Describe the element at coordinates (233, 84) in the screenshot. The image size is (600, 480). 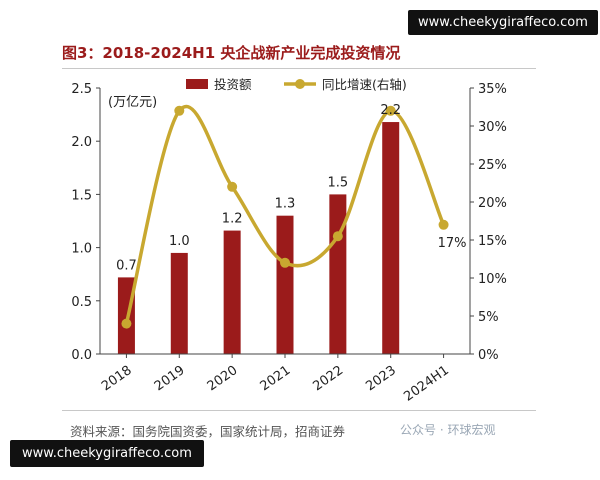
I see `legend-label-bar: 投资额` at that location.